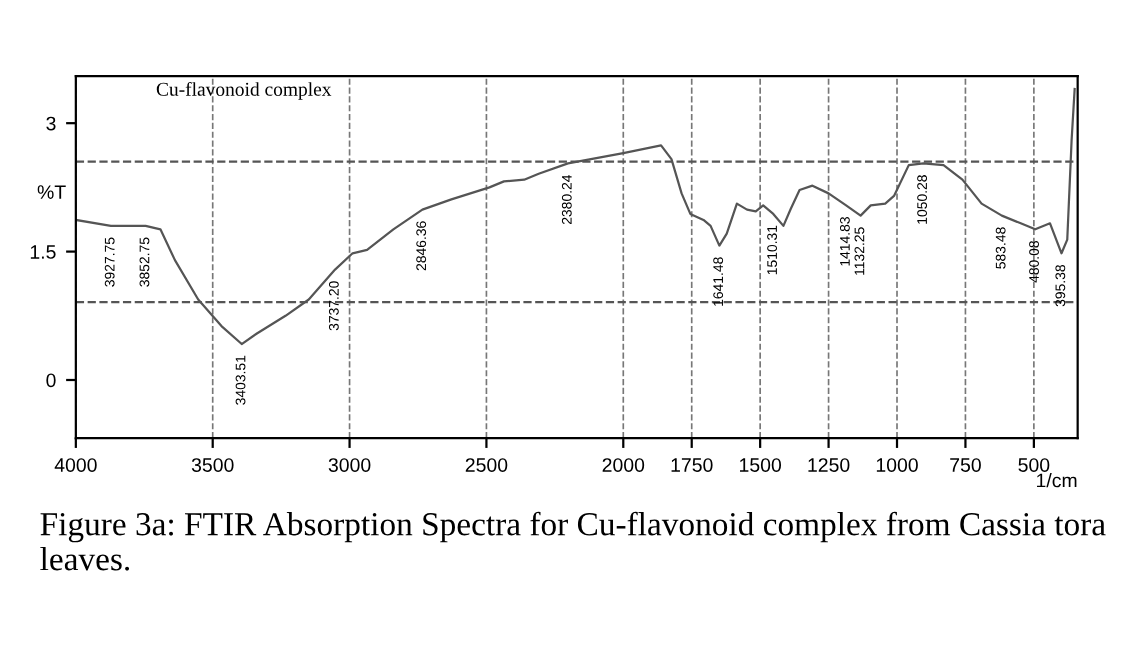  What do you see at coordinates (51, 192) in the screenshot?
I see `y-axis-title: %T` at bounding box center [51, 192].